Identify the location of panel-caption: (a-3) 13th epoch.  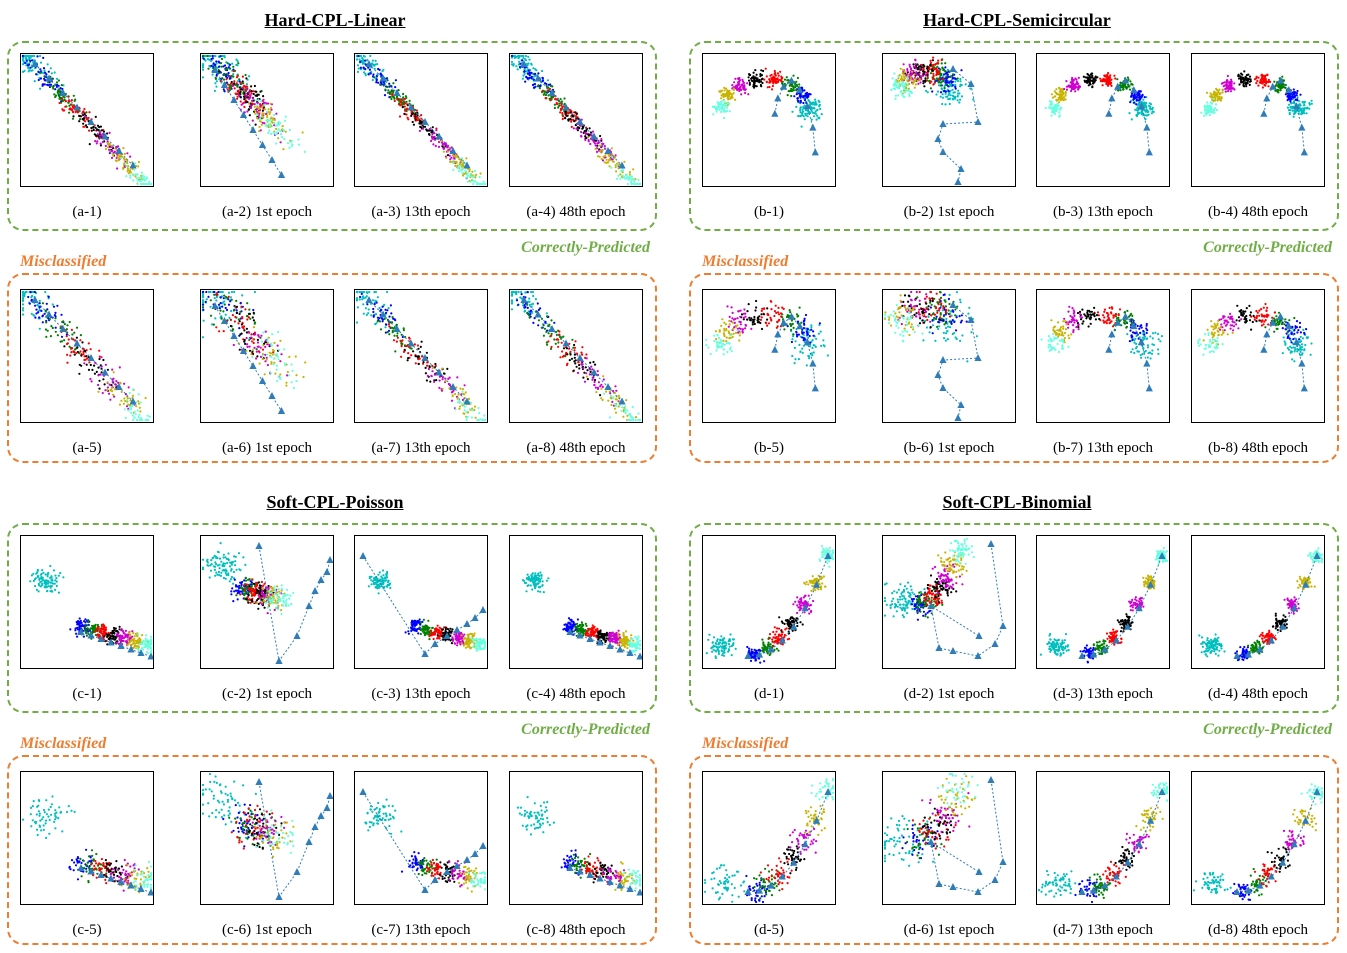
(421, 212).